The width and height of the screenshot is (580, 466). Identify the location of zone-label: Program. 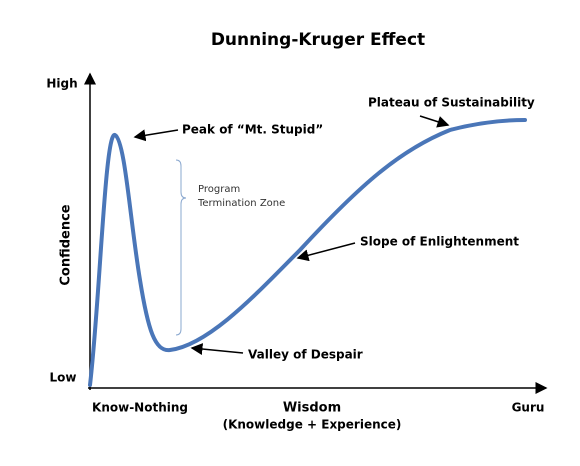
(219, 189).